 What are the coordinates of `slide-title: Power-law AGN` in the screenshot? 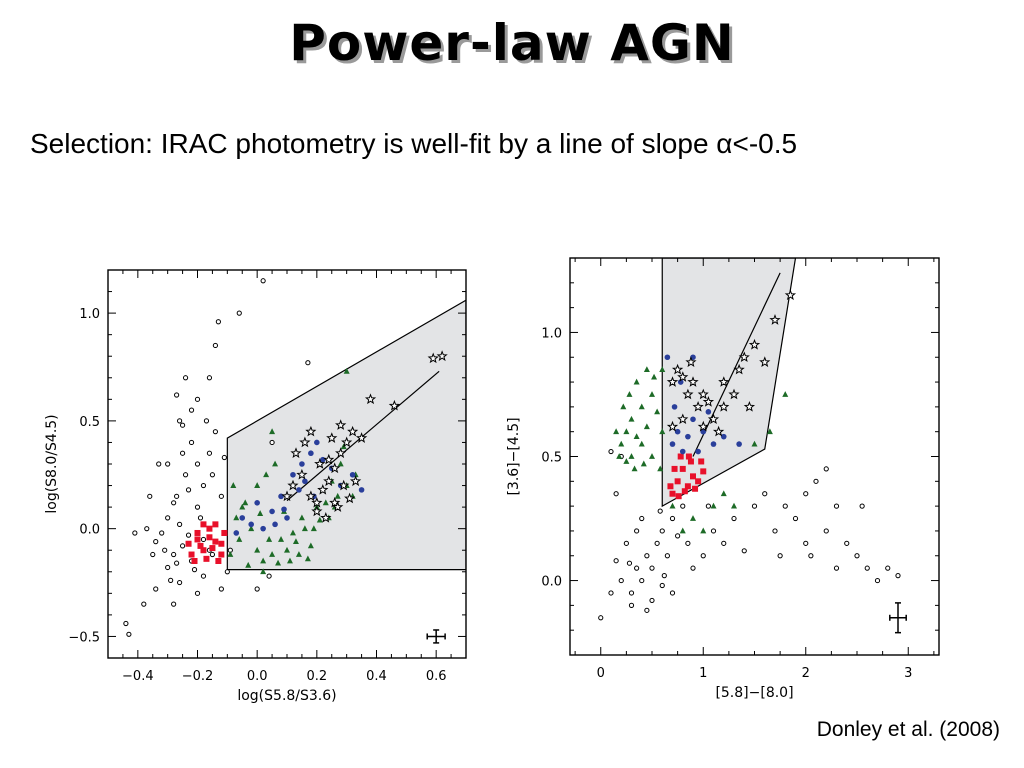 It's located at (512, 43).